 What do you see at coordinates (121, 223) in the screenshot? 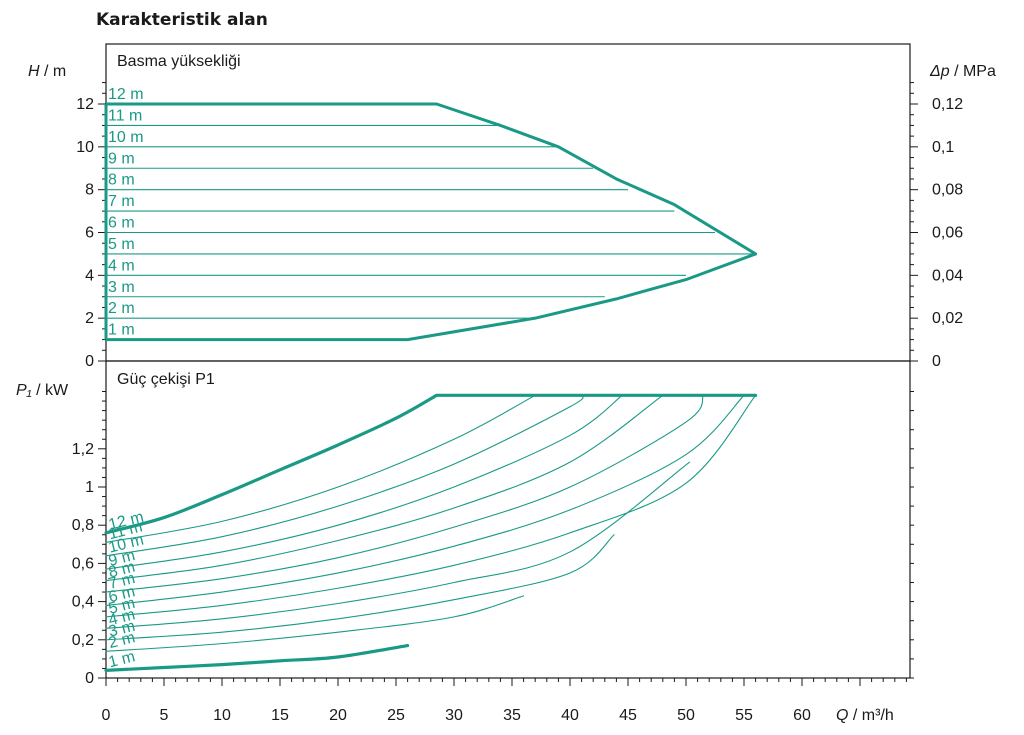
I see `head-curve-label-6m: 6 m` at bounding box center [121, 223].